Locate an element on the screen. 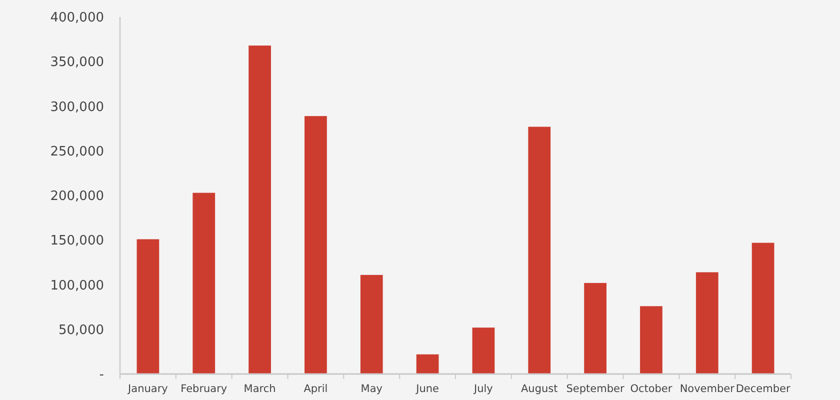  x-tick-label: May is located at coordinates (371, 389).